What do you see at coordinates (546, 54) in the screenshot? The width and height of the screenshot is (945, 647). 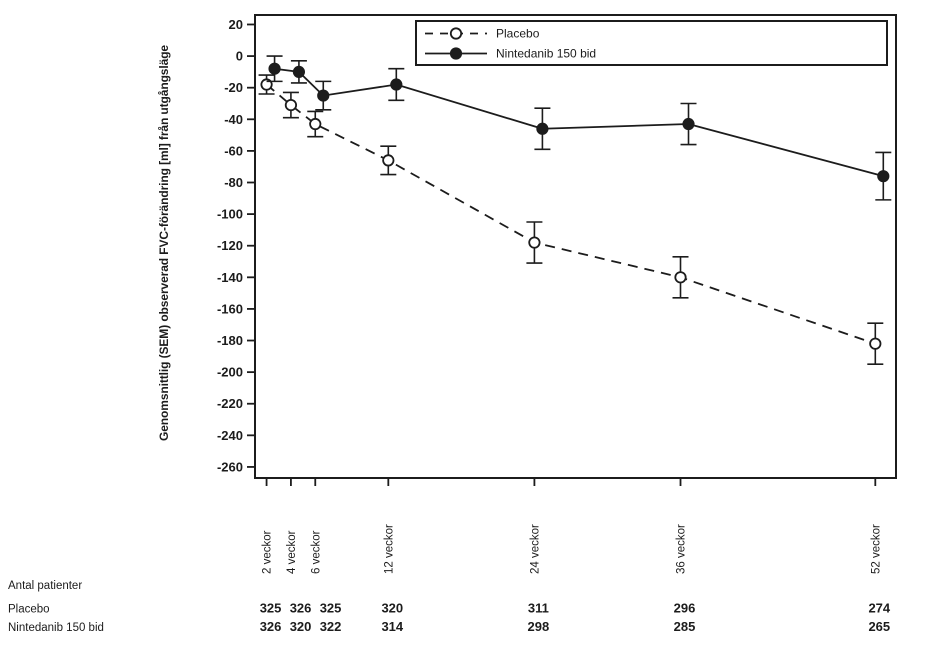 I see `legend-label-nintedanib: Nintedanib 150 bid` at bounding box center [546, 54].